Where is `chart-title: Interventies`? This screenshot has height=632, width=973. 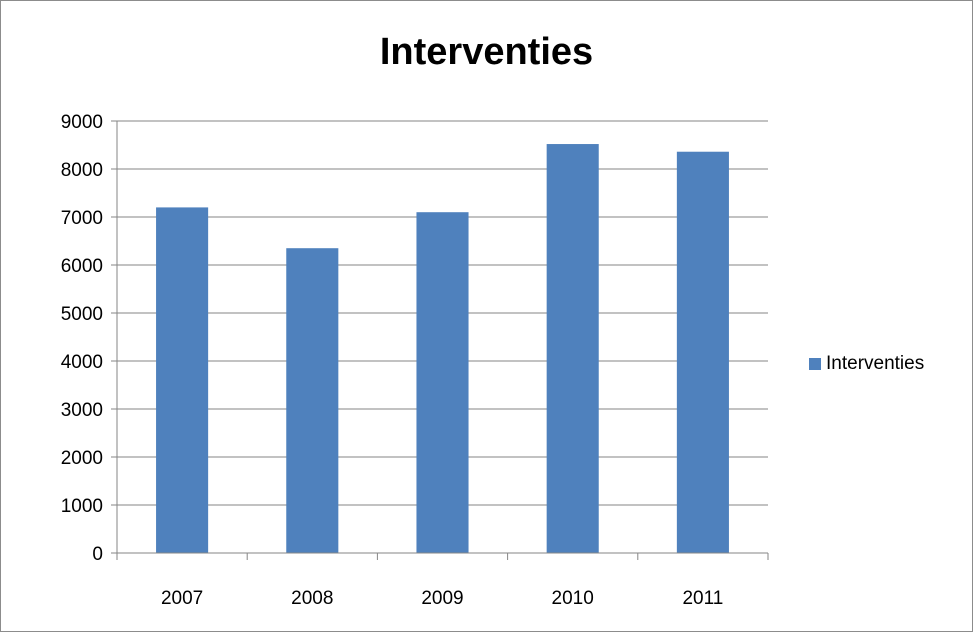
chart-title: Interventies is located at coordinates (486, 52).